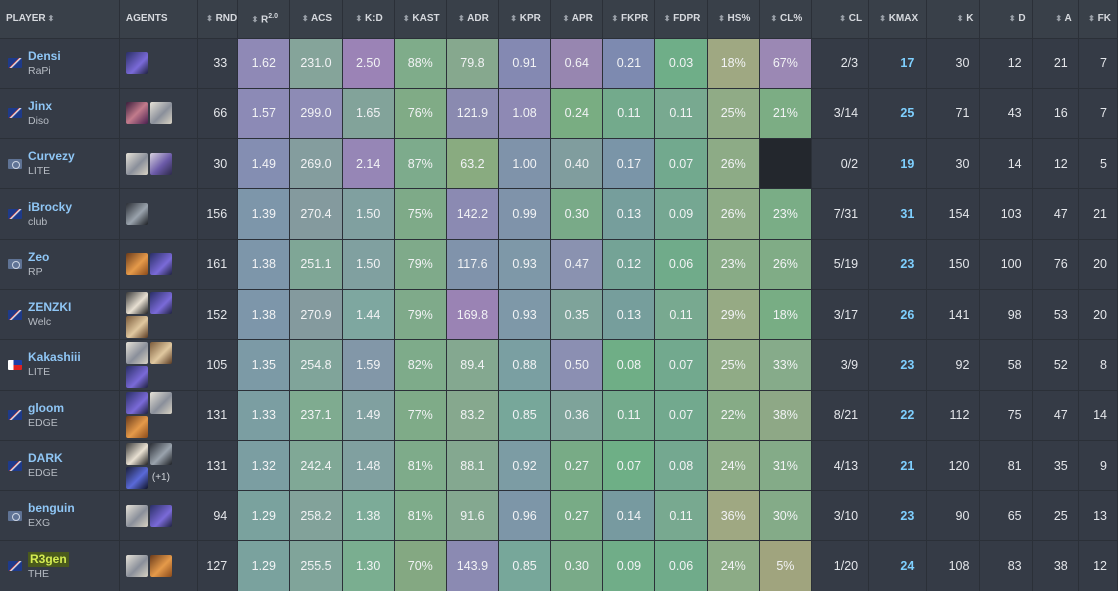  What do you see at coordinates (898, 19) in the screenshot?
I see `col-header-kmax: ⬍ KMAX` at bounding box center [898, 19].